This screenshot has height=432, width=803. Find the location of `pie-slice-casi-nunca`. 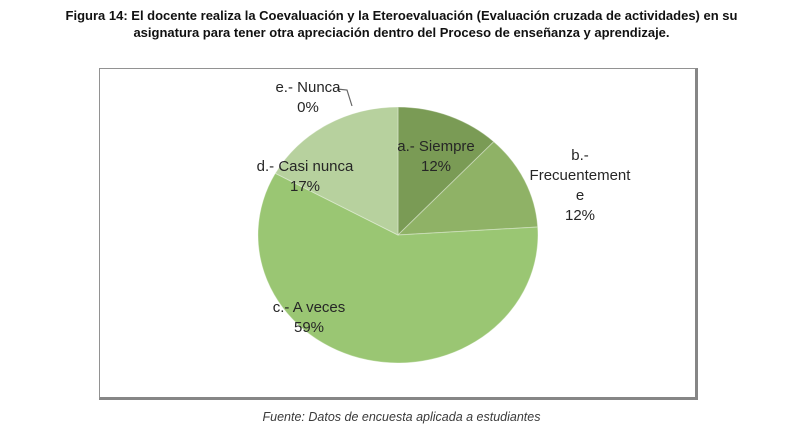

pie-slice-casi-nunca is located at coordinates (336, 171).